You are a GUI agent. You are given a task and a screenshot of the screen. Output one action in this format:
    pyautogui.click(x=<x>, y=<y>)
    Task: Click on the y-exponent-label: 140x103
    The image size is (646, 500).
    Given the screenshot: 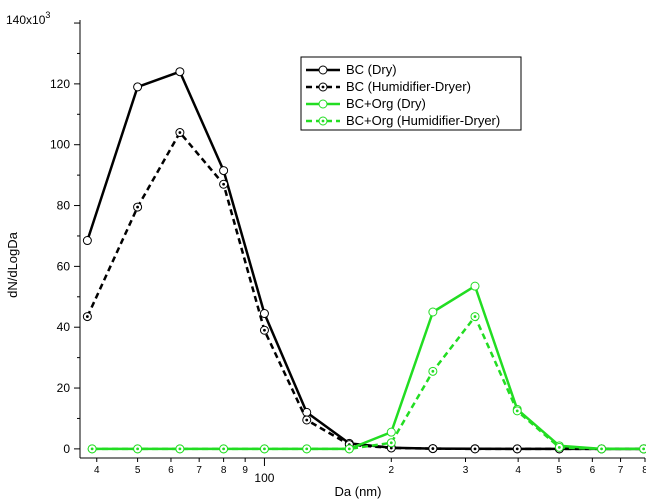 What is the action you would take?
    pyautogui.click(x=28, y=18)
    